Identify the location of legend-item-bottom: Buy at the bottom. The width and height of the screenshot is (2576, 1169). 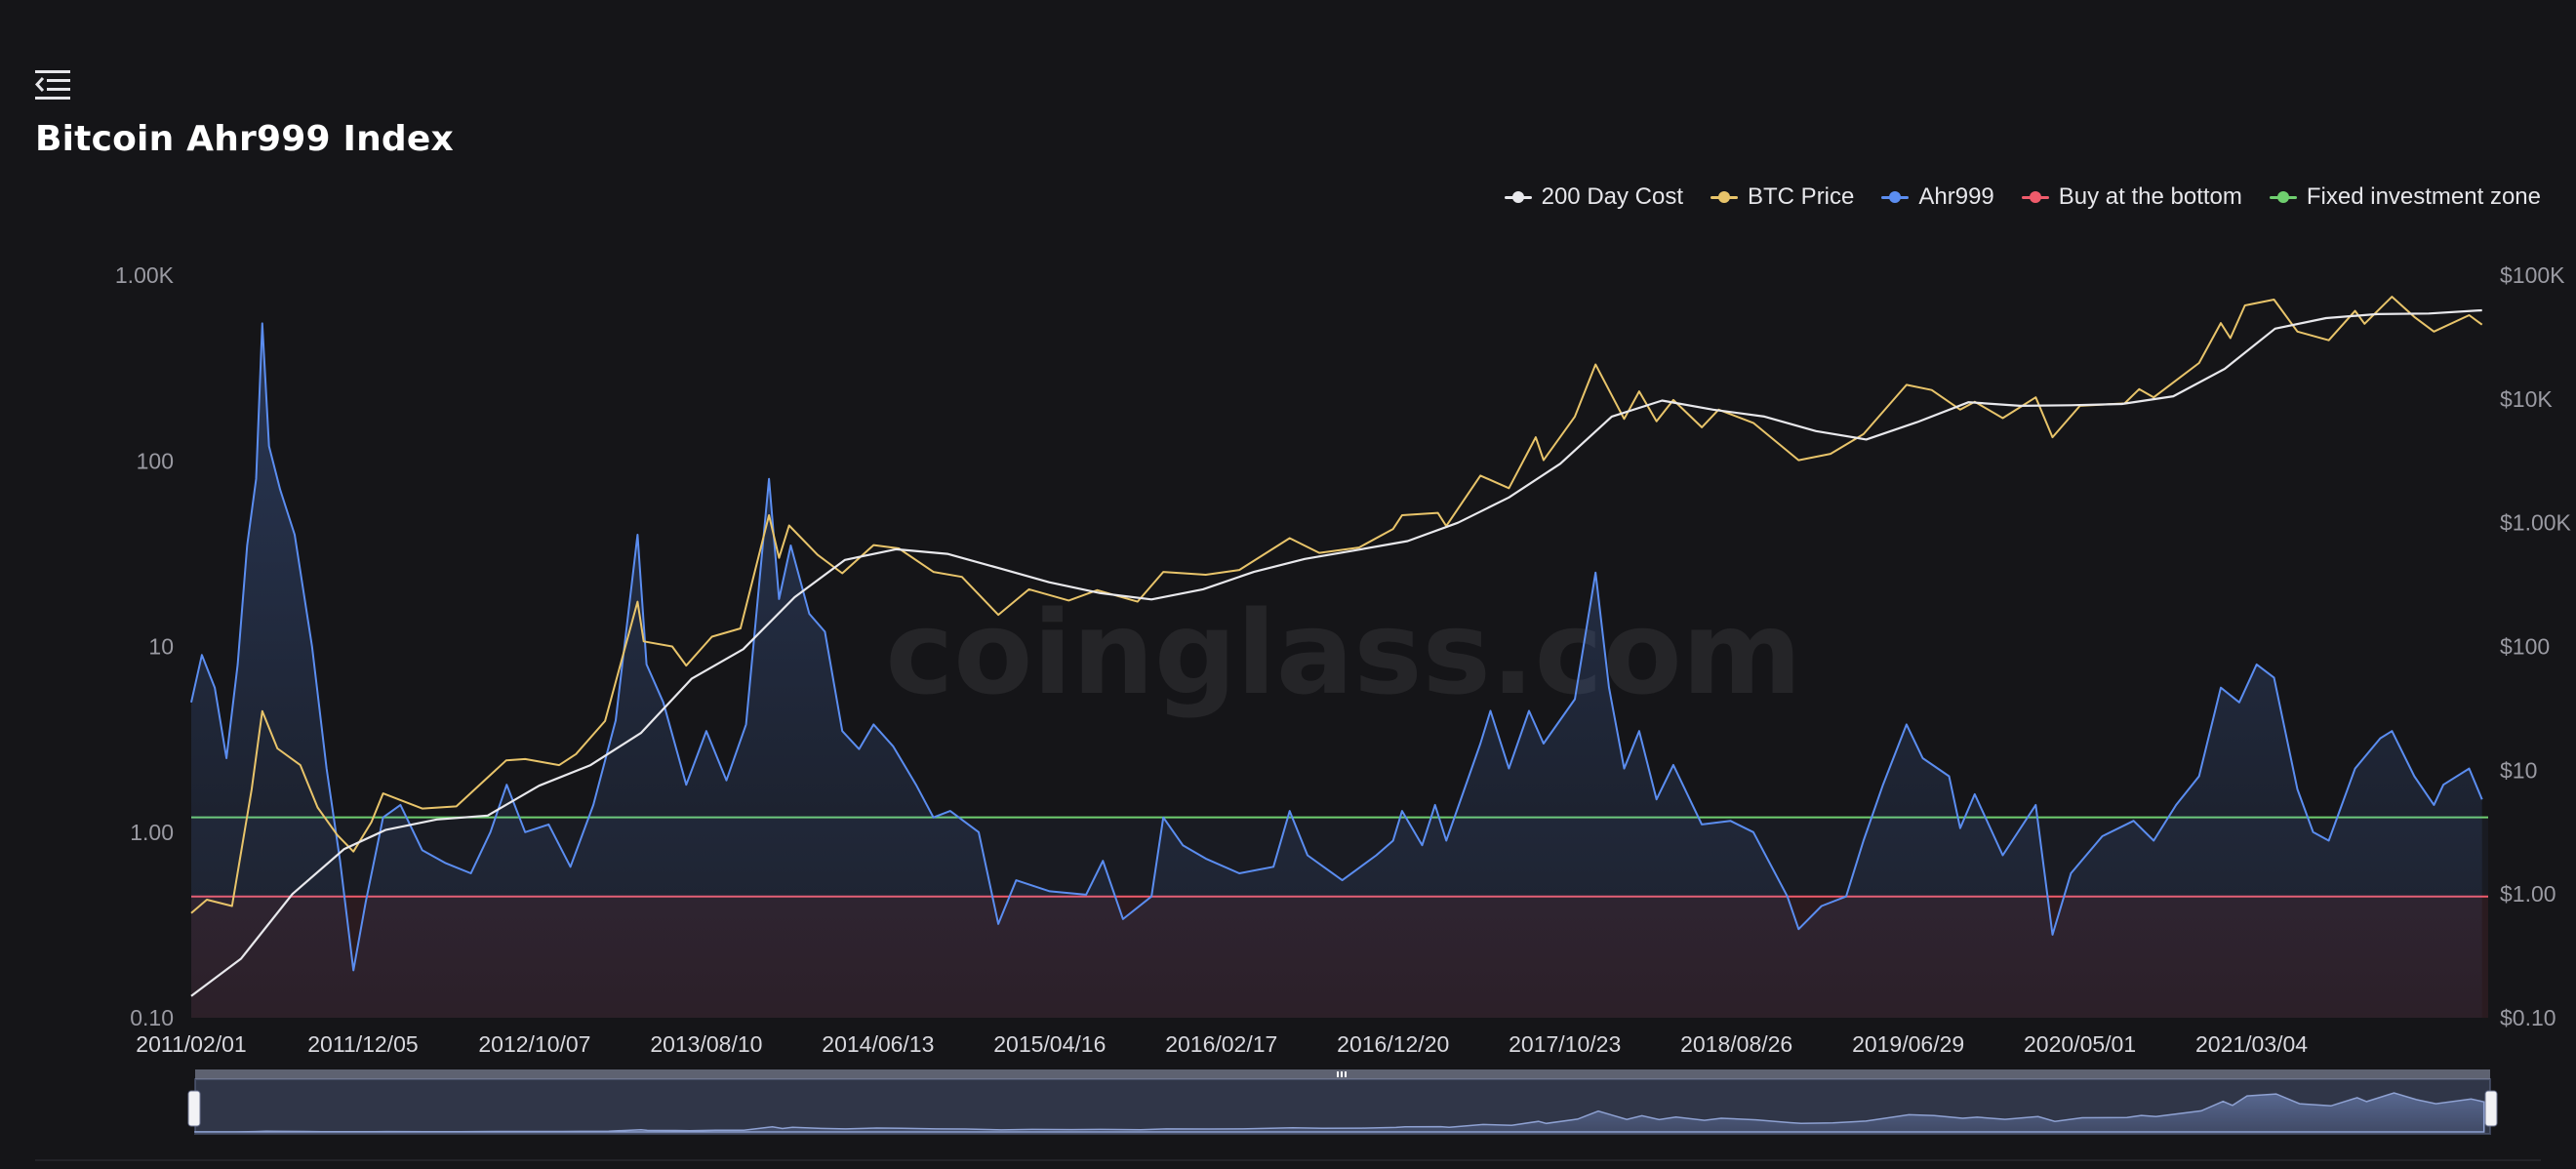
(2131, 197).